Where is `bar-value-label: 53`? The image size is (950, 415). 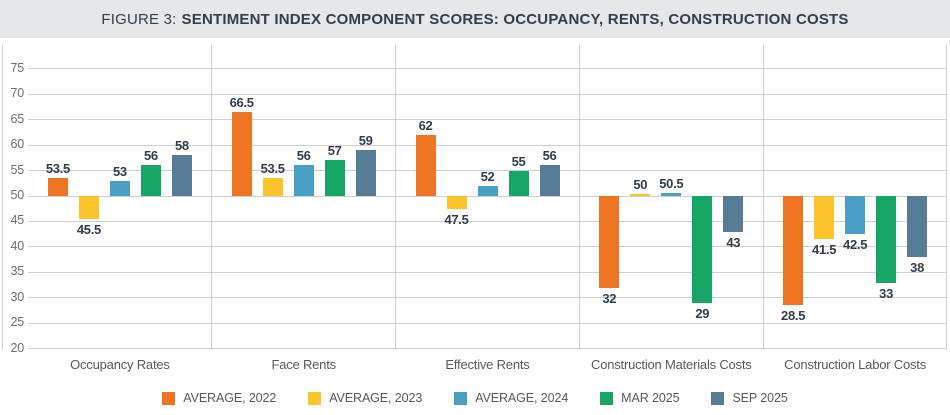
bar-value-label: 53 is located at coordinates (119, 171).